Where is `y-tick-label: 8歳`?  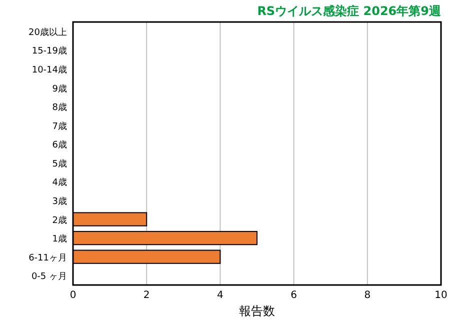
y-tick-label: 8歳 is located at coordinates (59, 108).